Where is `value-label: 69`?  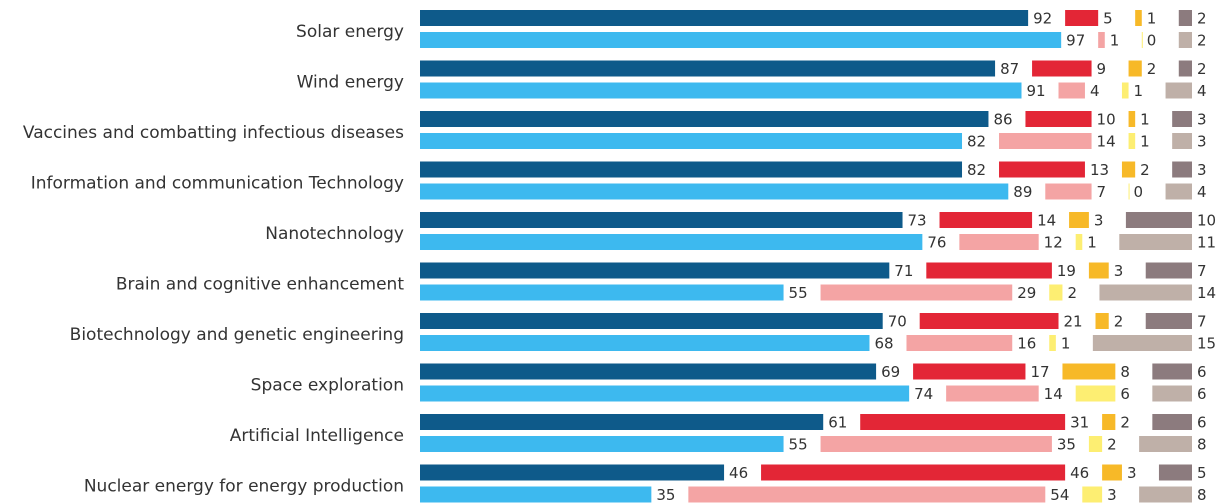 value-label: 69 is located at coordinates (890, 372).